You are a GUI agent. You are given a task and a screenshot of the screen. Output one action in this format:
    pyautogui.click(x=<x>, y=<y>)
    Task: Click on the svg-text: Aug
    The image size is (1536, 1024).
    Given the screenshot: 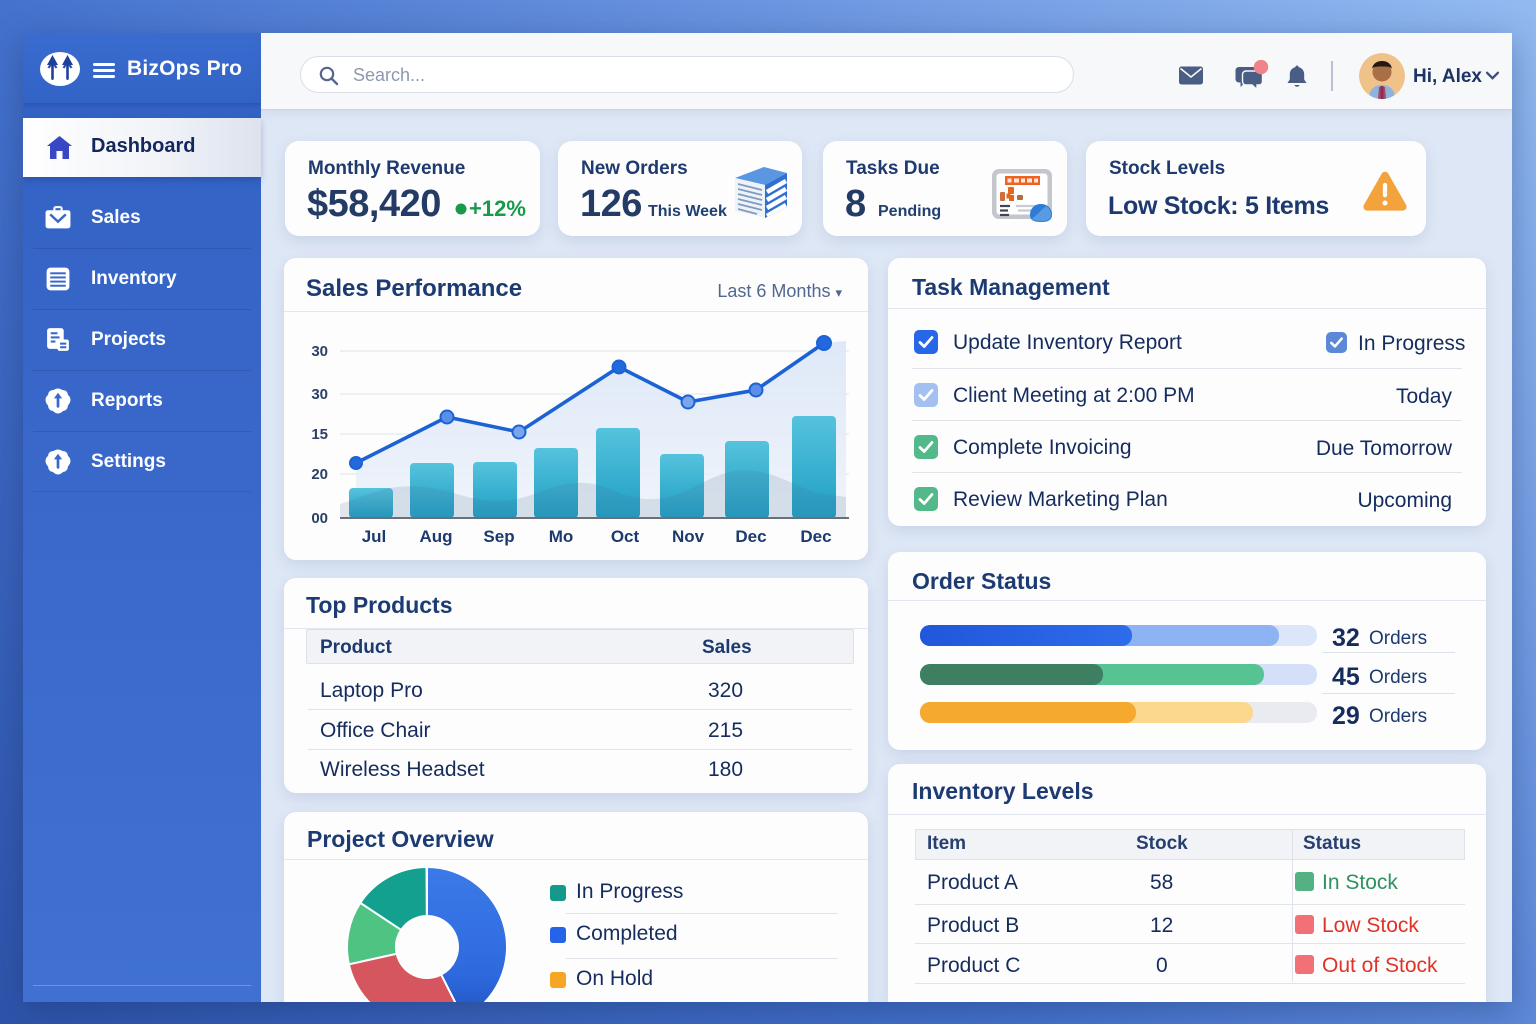 What is the action you would take?
    pyautogui.click(x=435, y=536)
    